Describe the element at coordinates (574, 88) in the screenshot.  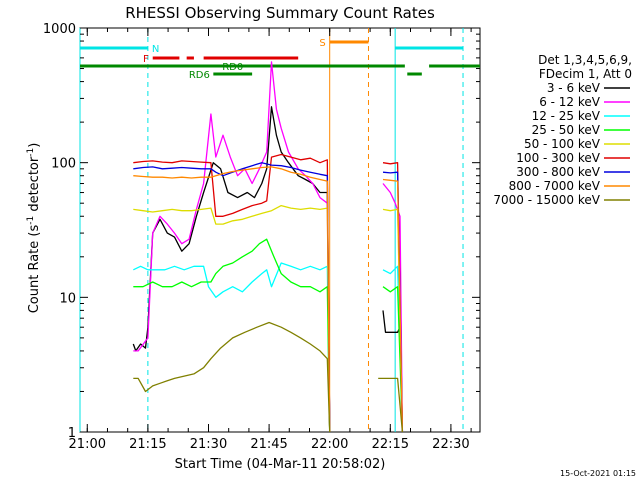
I see `legend-entry-label: 3 - 6 keV` at that location.